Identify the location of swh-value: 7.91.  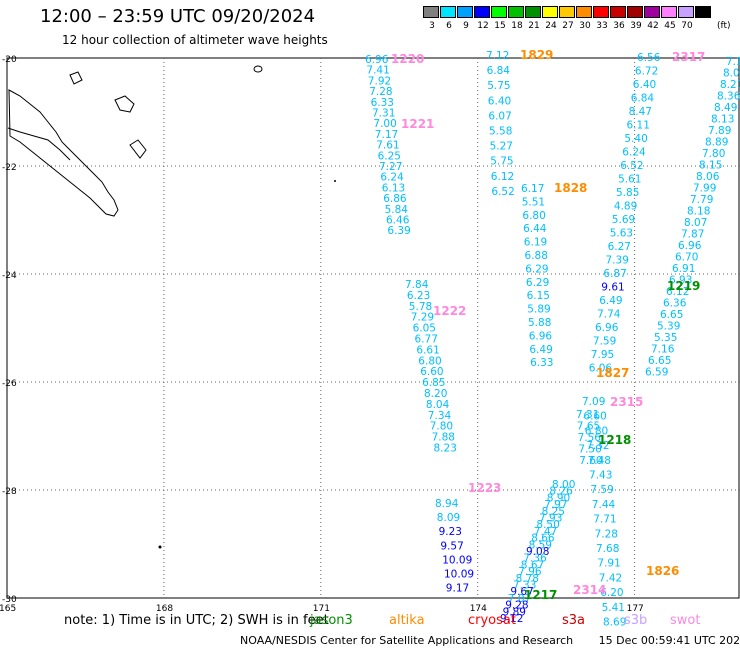
(608, 564).